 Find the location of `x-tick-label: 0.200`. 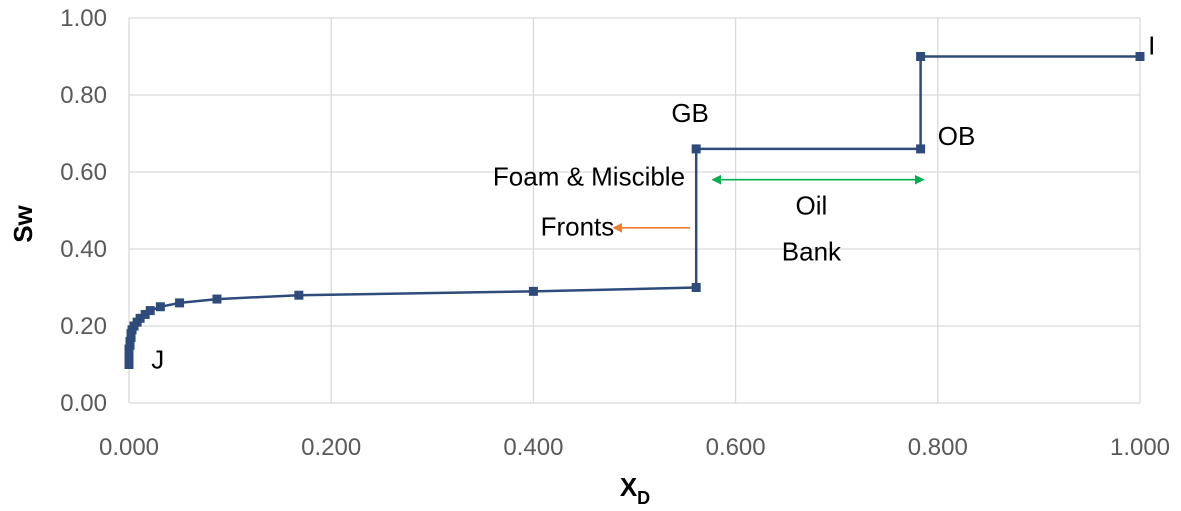

x-tick-label: 0.200 is located at coordinates (331, 447).